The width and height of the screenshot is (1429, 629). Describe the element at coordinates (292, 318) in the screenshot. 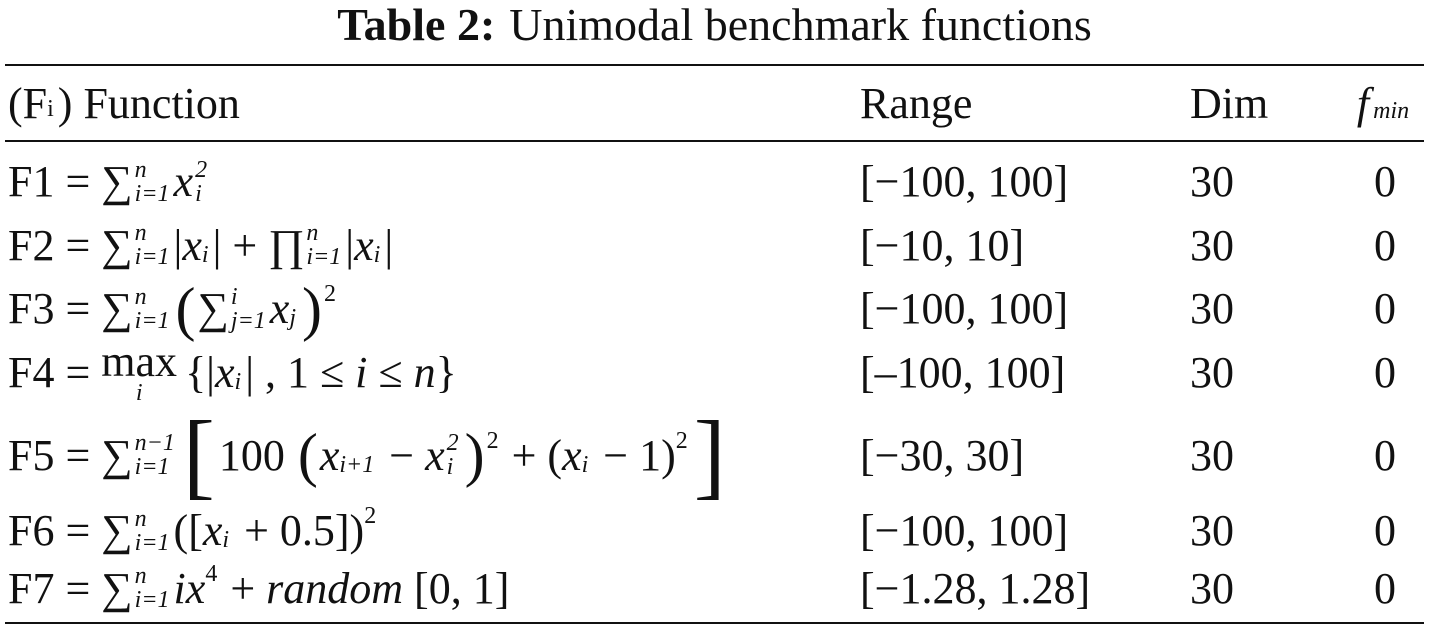

I see `formula-subscript: j` at that location.